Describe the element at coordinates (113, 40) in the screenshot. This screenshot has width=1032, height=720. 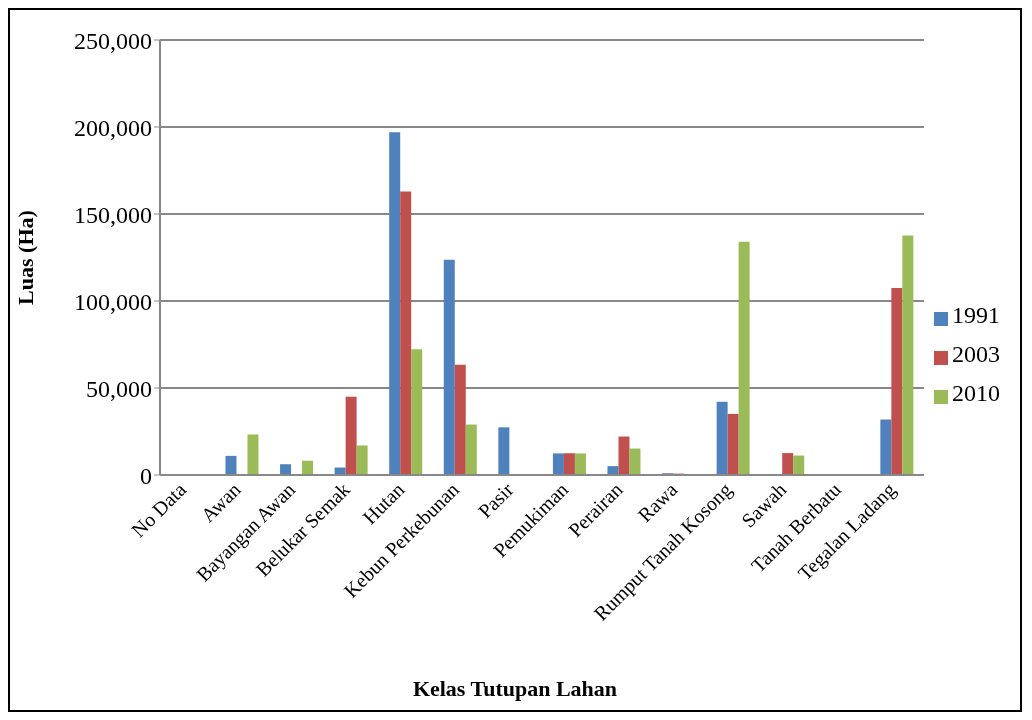
I see `y-tick-label: 250,000` at that location.